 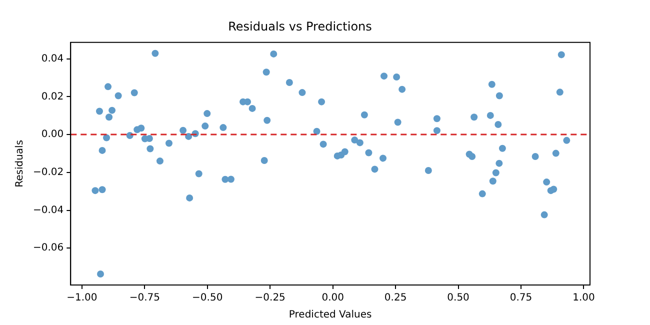 What do you see at coordinates (583, 298) in the screenshot?
I see `x-tick-label: 1.00` at bounding box center [583, 298].